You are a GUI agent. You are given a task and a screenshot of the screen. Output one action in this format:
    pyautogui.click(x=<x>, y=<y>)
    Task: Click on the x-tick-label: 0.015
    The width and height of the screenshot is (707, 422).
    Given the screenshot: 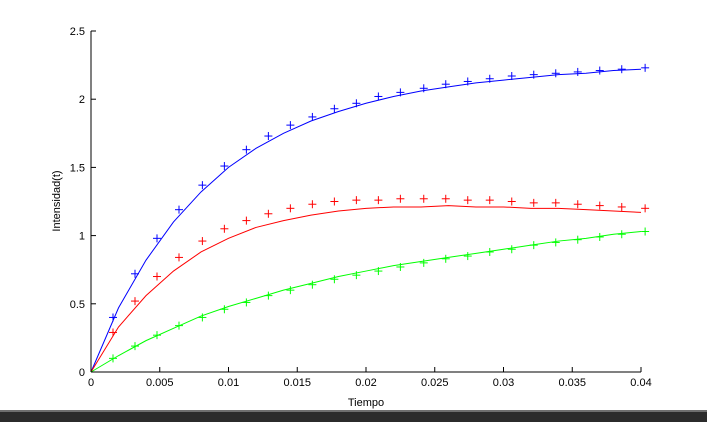 What is the action you would take?
    pyautogui.click(x=297, y=383)
    